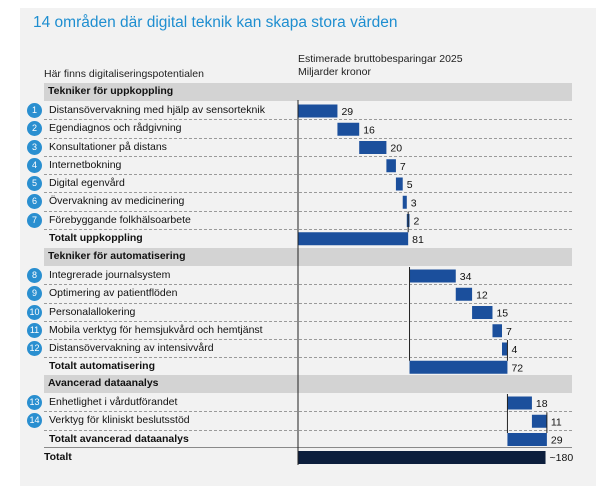 This screenshot has height=496, width=607. What do you see at coordinates (557, 441) in the screenshot?
I see `section-total-value-label: 29` at bounding box center [557, 441].